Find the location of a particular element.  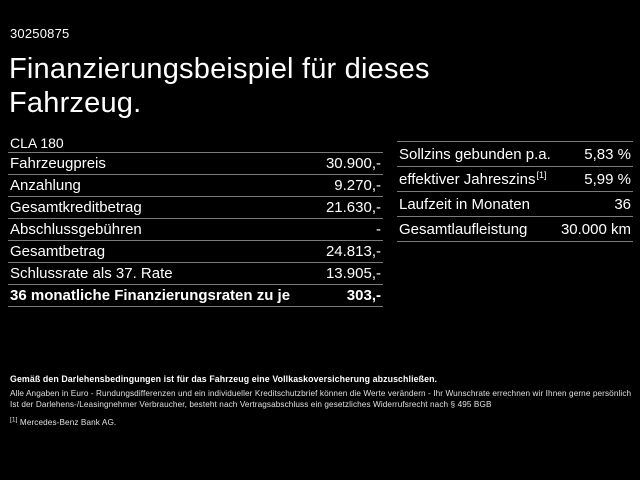

footnote: [1] Mercedes-Benz Bank AG. is located at coordinates (322, 422).